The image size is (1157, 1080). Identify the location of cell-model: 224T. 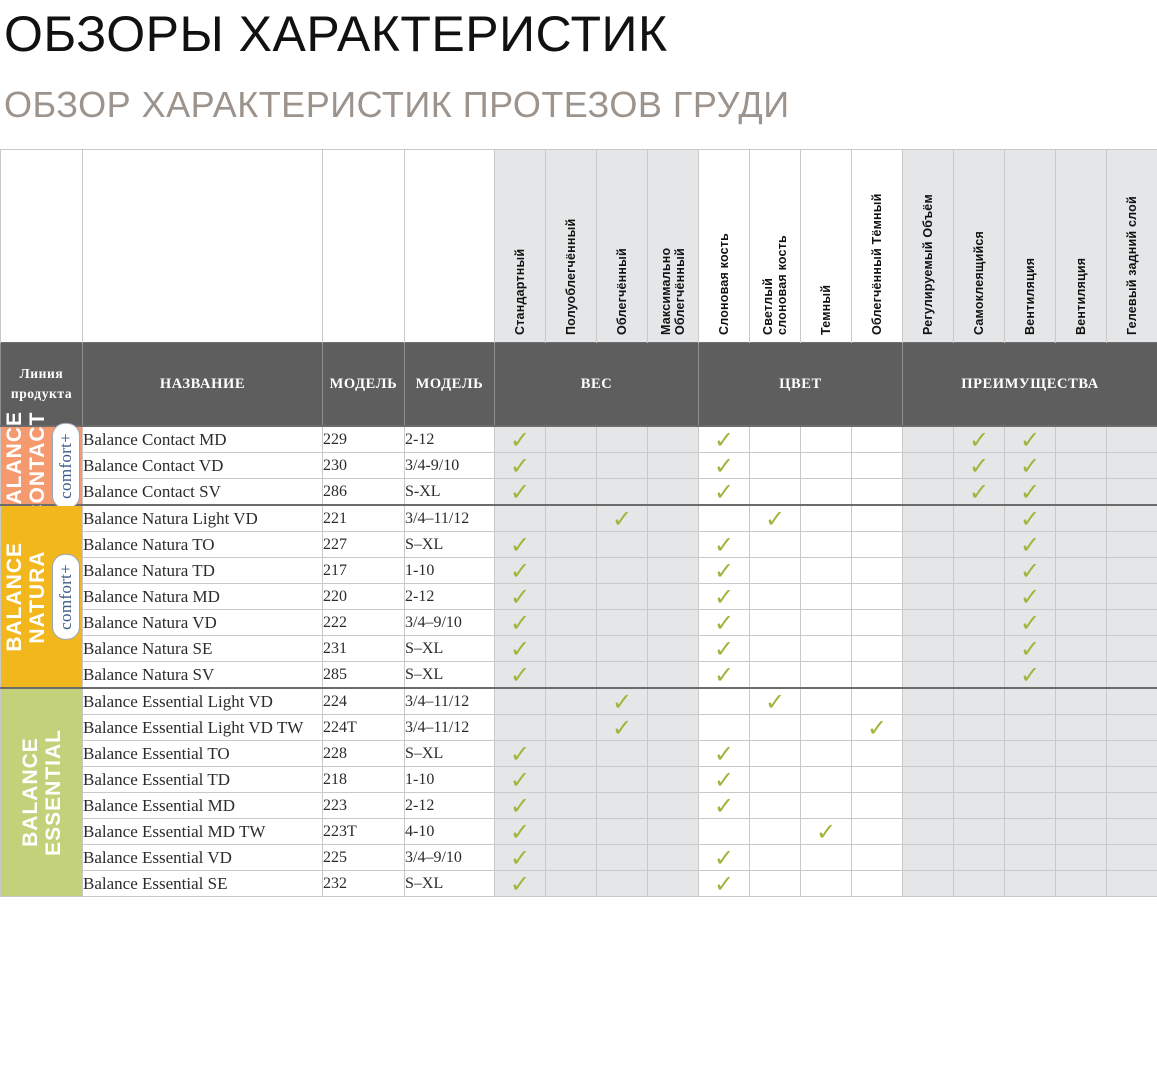
(363, 727).